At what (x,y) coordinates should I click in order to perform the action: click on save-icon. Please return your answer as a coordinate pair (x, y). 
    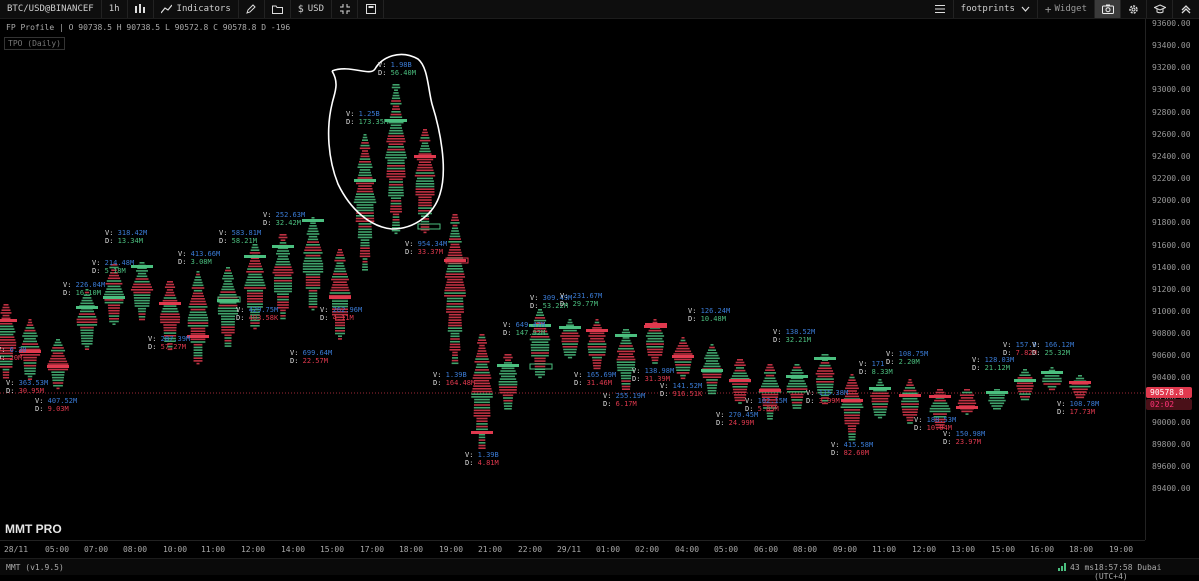
    Looking at the image, I should click on (370, 9).